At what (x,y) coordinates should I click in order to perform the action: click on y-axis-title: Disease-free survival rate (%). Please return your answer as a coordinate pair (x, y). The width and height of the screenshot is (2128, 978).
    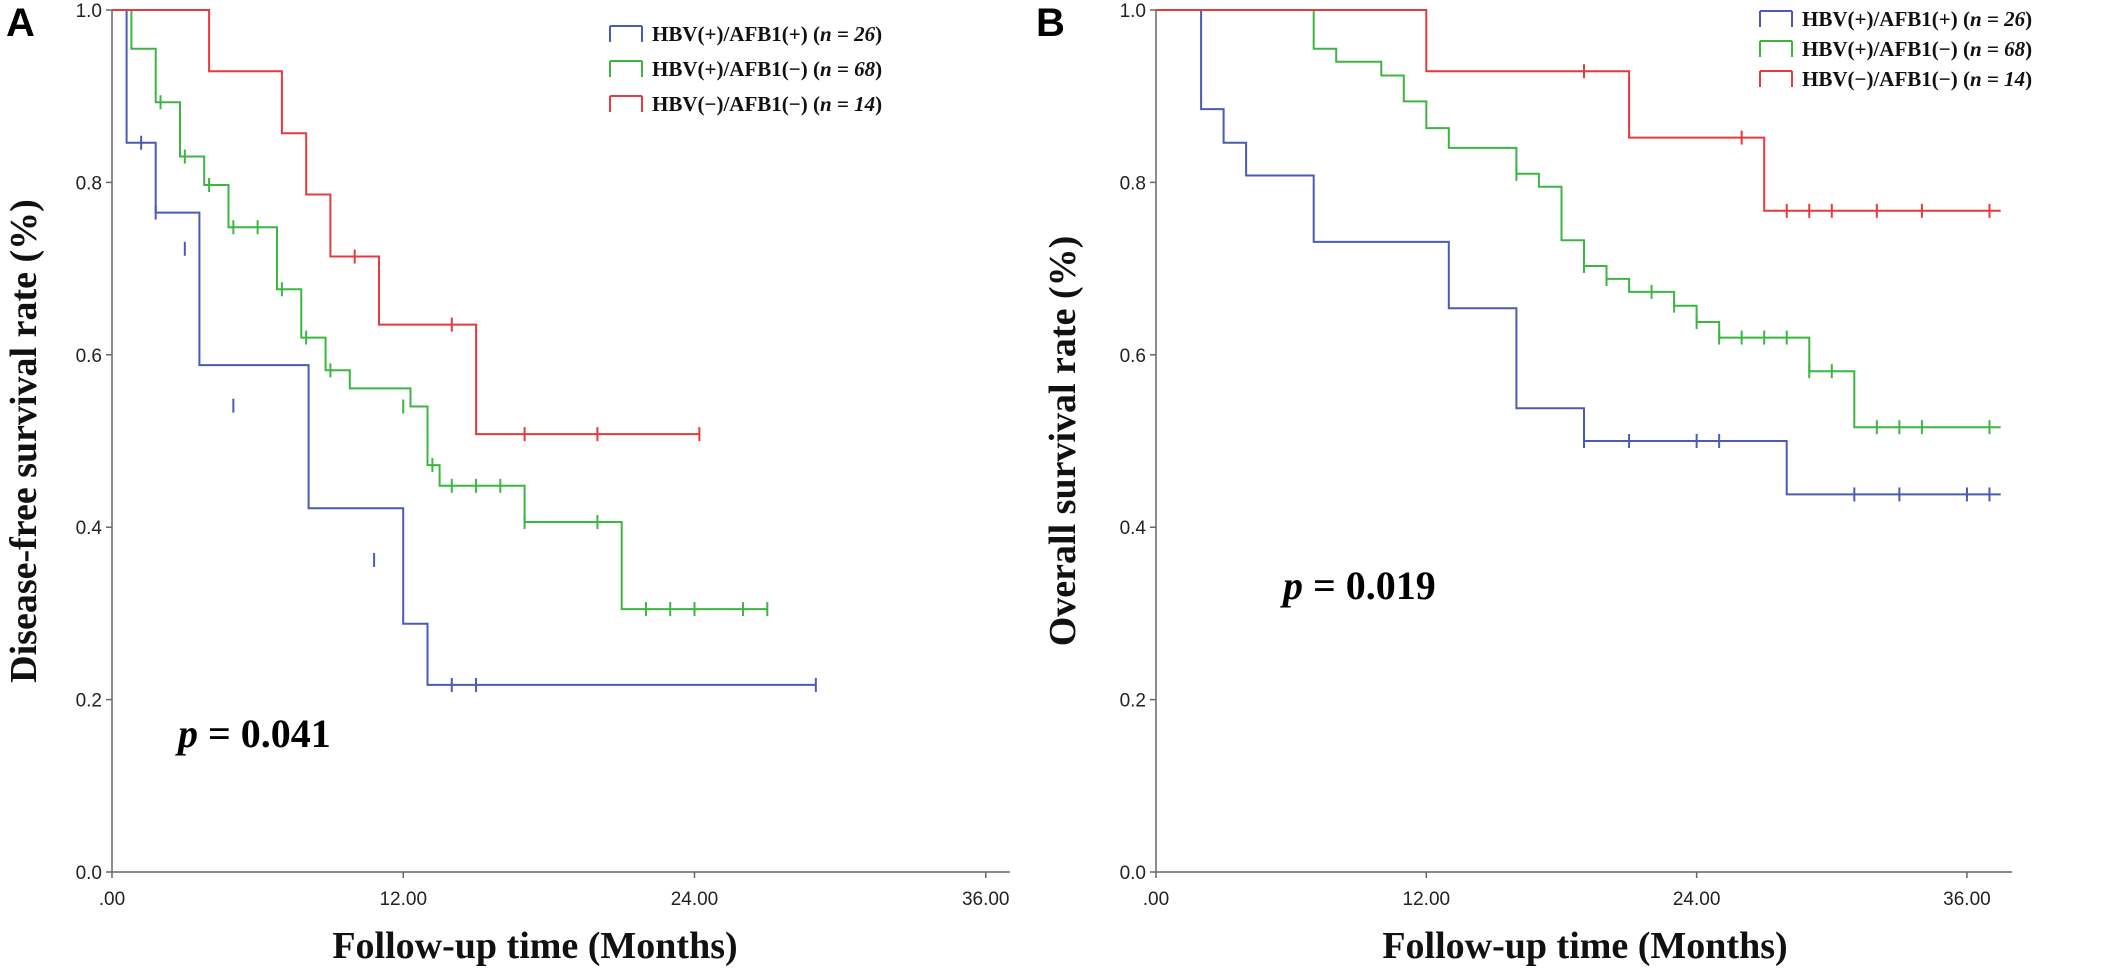
    Looking at the image, I should click on (24, 441).